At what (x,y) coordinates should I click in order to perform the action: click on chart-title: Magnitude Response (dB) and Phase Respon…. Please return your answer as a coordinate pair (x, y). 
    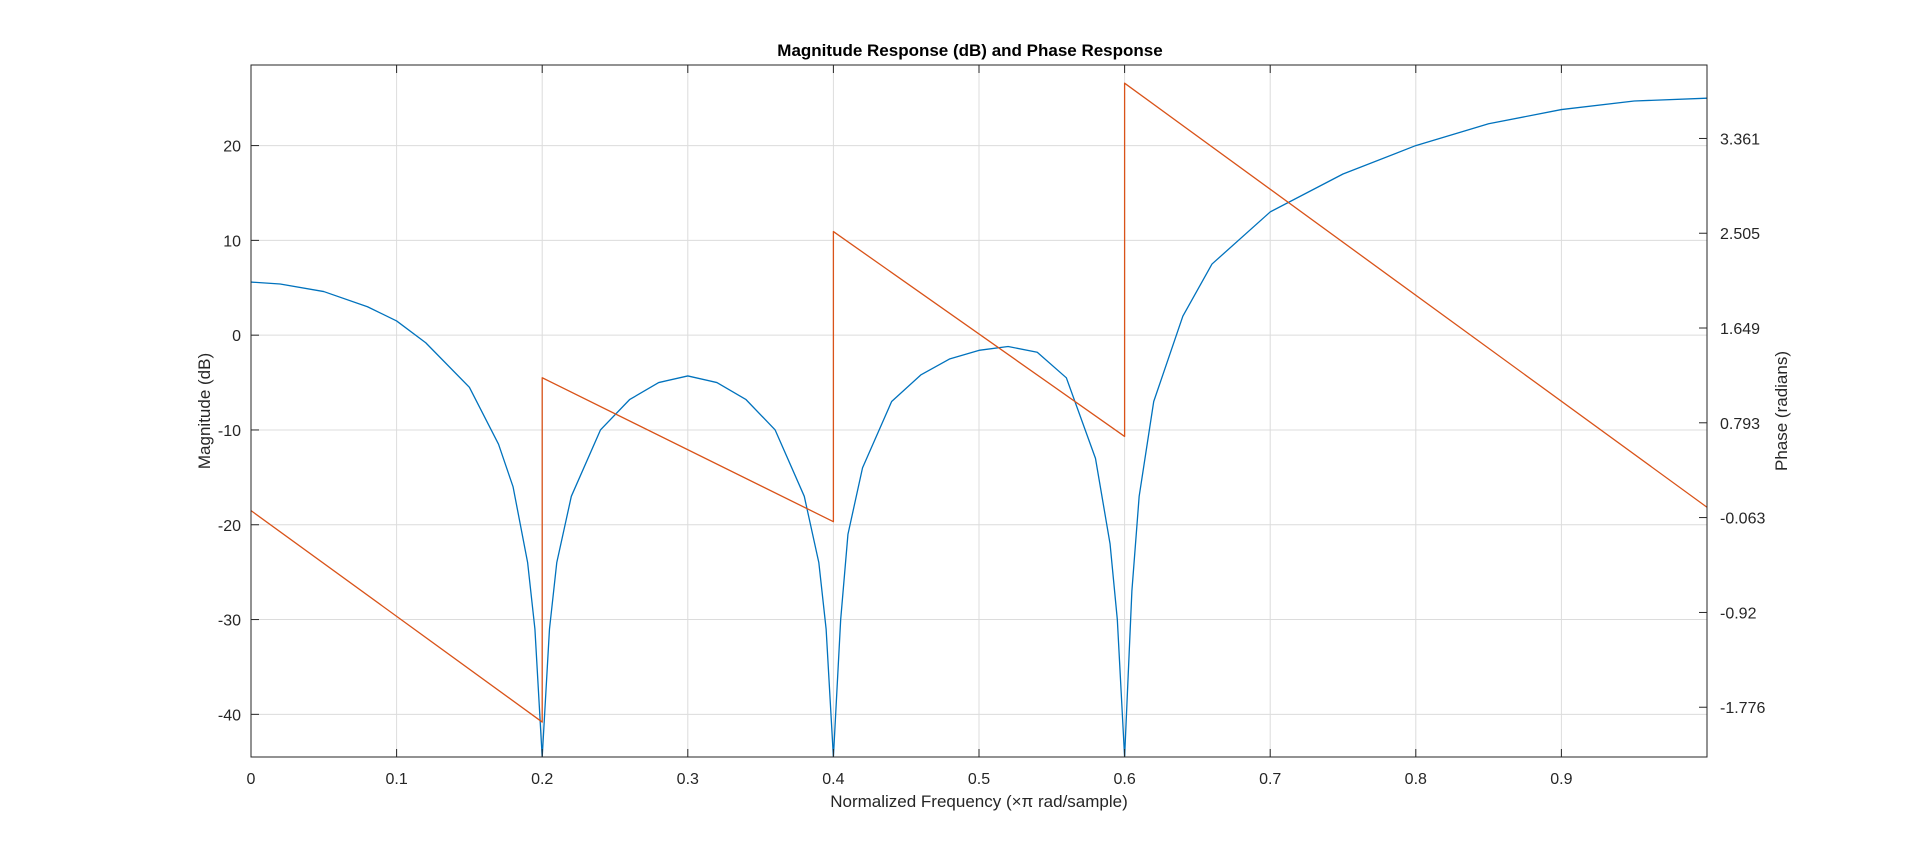
    Looking at the image, I should click on (969, 50).